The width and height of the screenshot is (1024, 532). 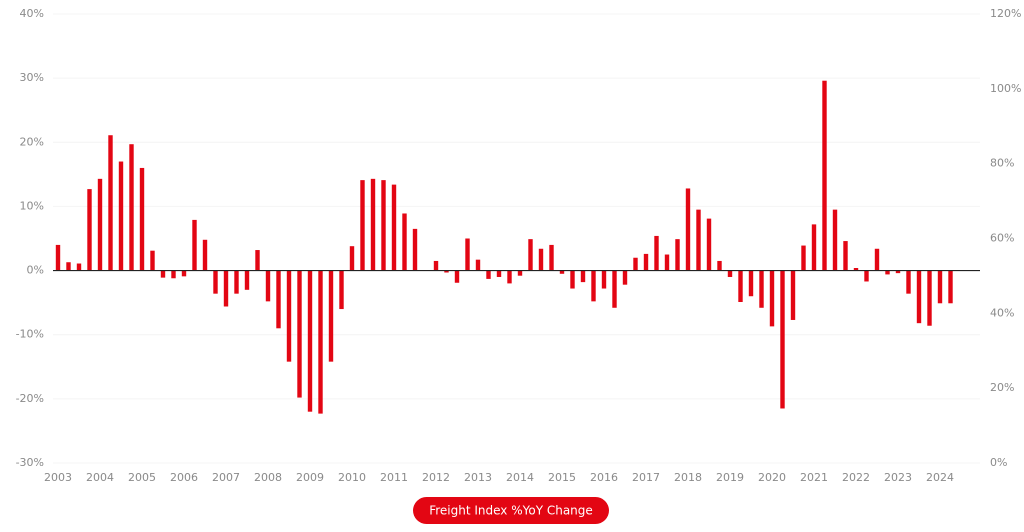 I want to click on x-tick-label: 2014, so click(x=520, y=477).